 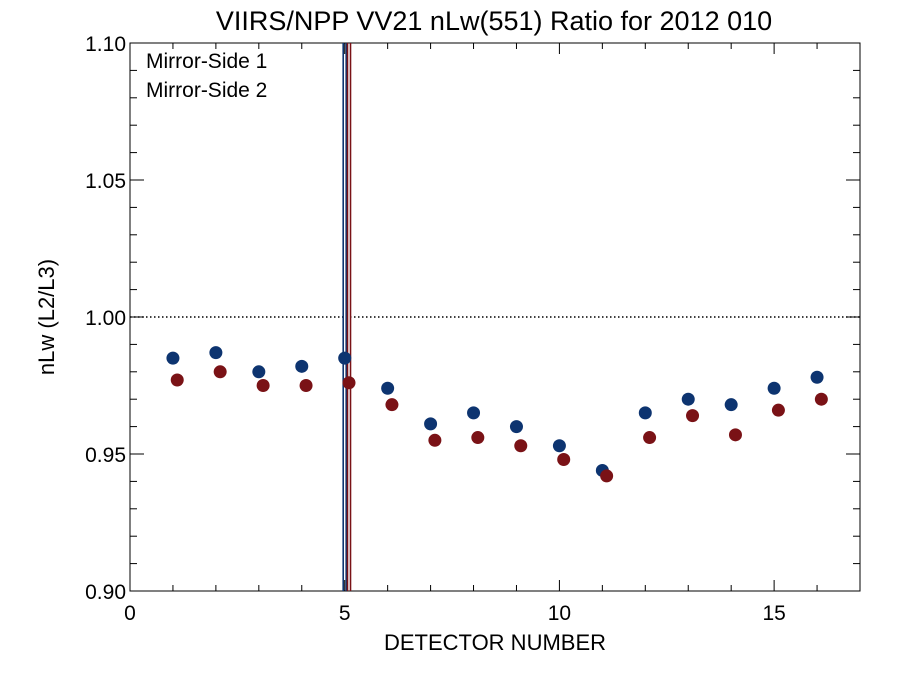 What do you see at coordinates (347, 317) in the screenshot?
I see `vertical-markers` at bounding box center [347, 317].